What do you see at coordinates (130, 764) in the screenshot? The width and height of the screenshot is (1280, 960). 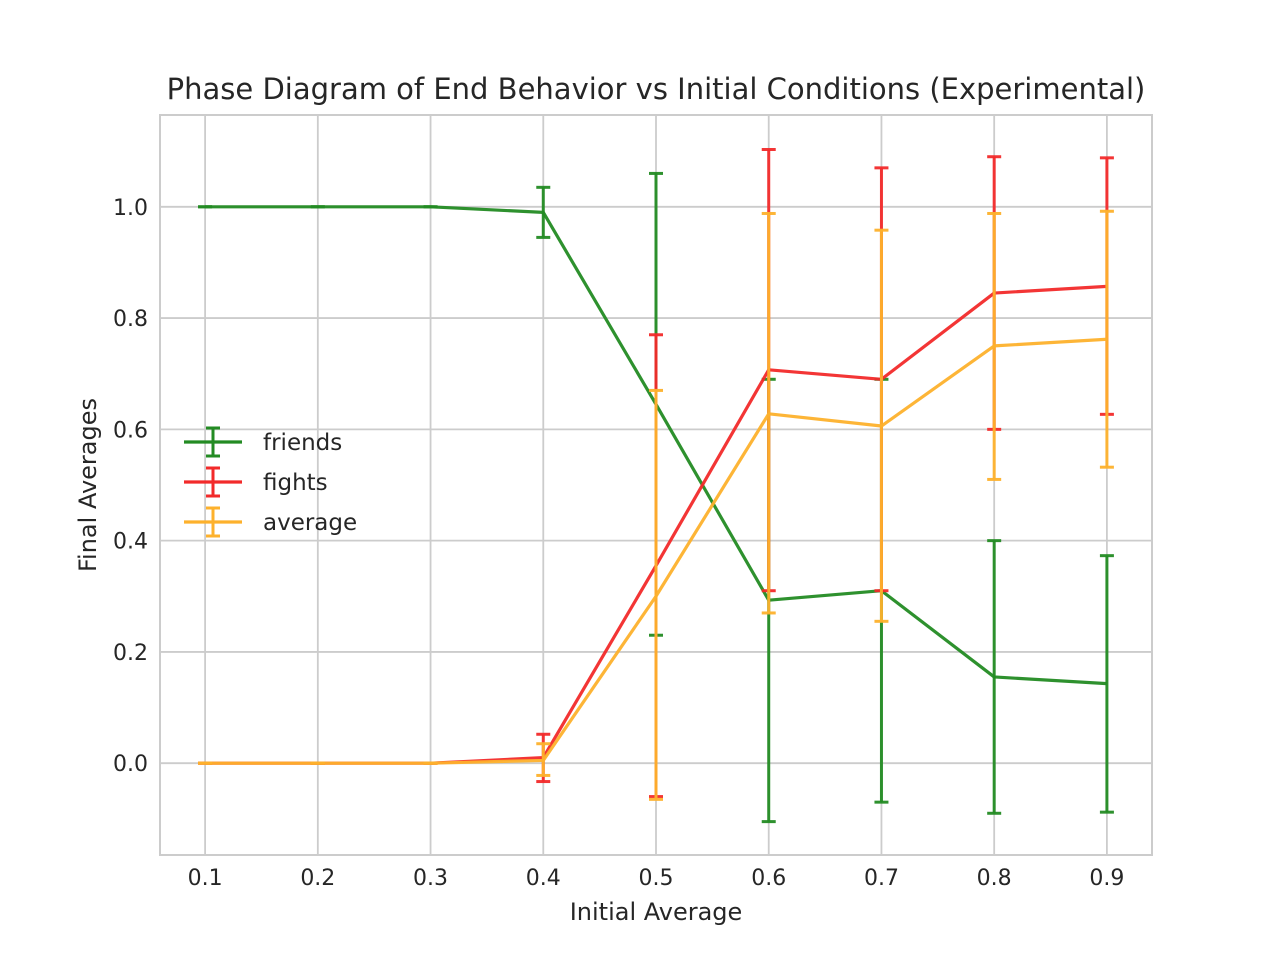 I see `y-tick-label: 0.0` at bounding box center [130, 764].